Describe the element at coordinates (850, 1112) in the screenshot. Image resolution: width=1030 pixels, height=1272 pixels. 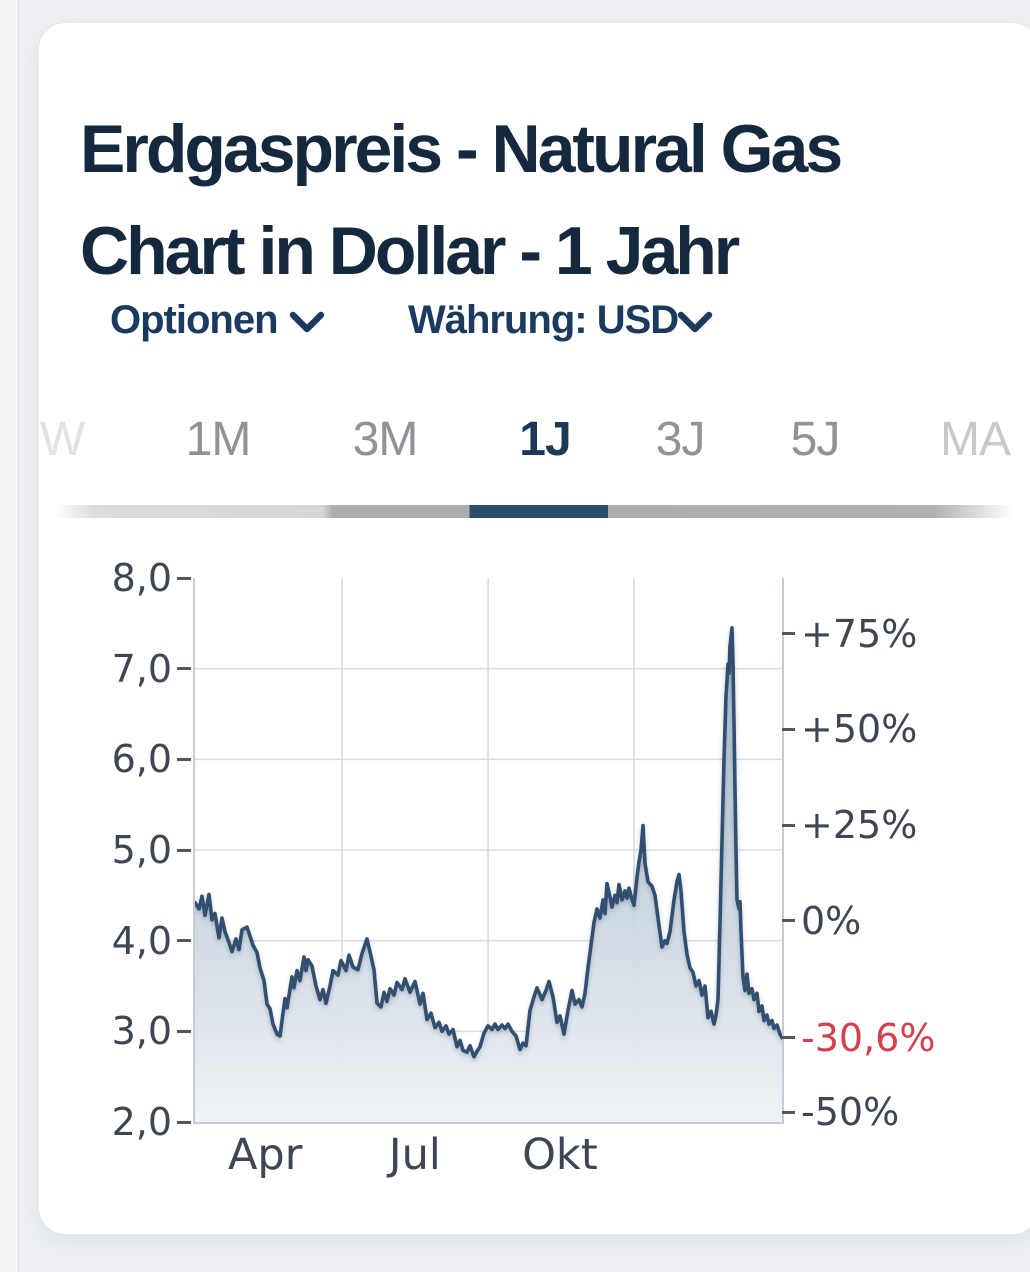
I see `y-axis-label-right: -50%` at that location.